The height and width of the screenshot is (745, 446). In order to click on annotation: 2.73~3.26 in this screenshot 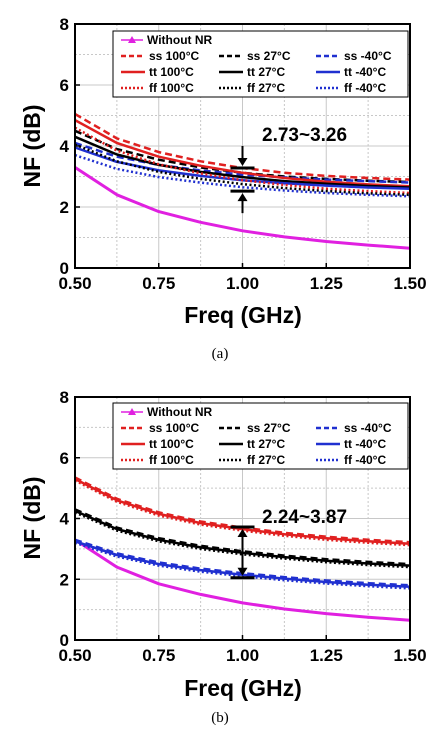, I will do `click(288, 169)`.